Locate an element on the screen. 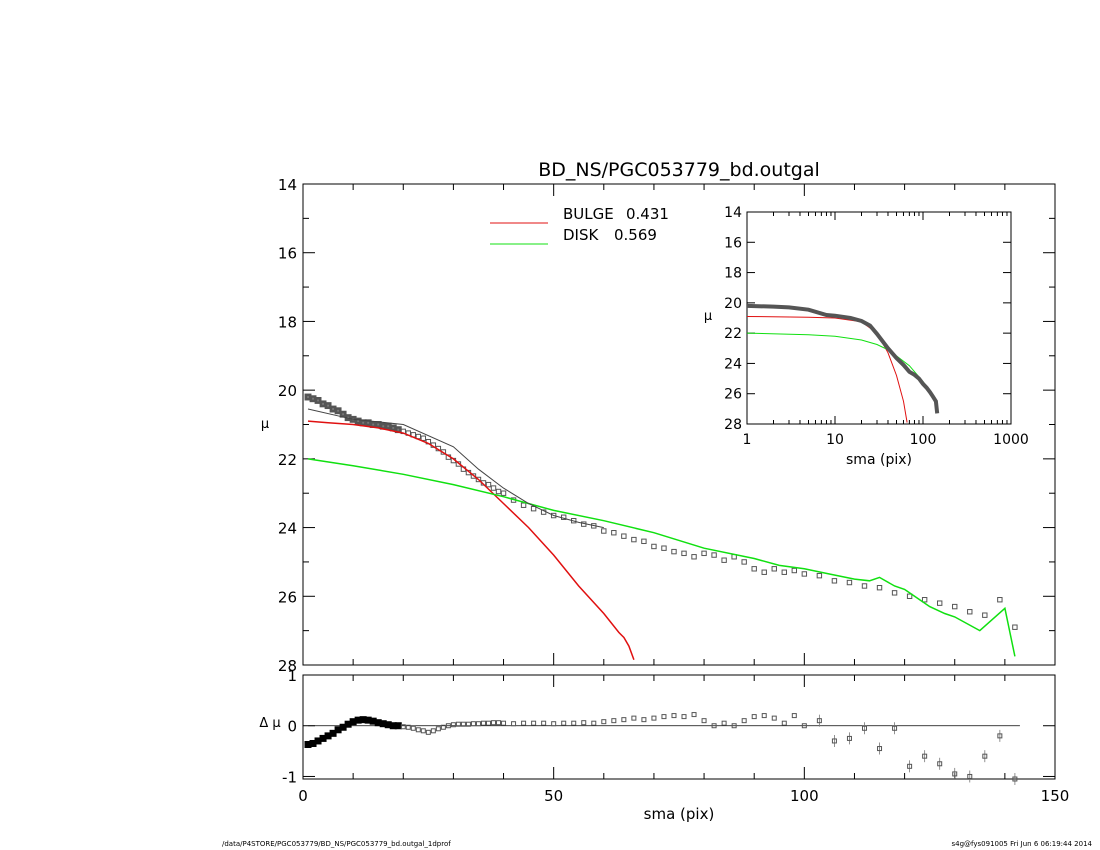  chart-title: BD_NS/PGC053779_bd.outgal is located at coordinates (679, 170).